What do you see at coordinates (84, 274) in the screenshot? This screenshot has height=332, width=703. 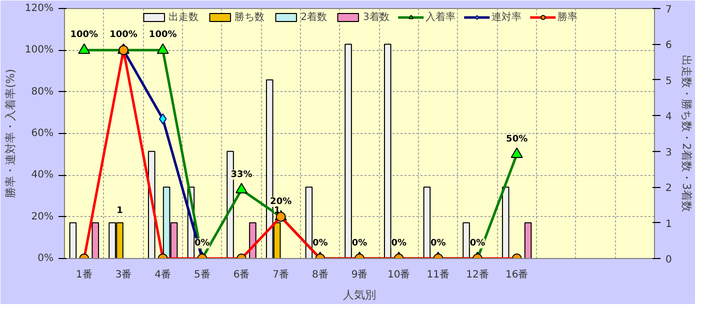 I see `x-tick-label: 1番` at bounding box center [84, 274].